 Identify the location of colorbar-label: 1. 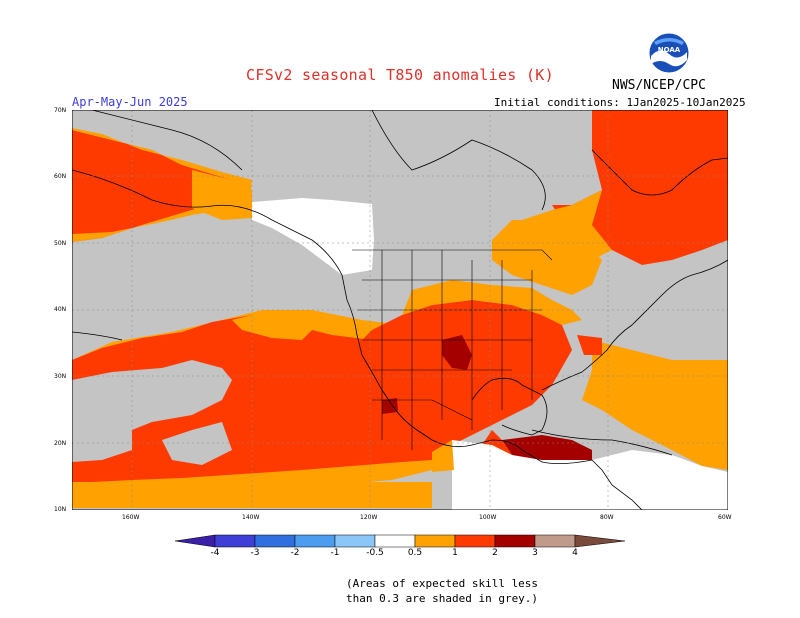
(455, 553).